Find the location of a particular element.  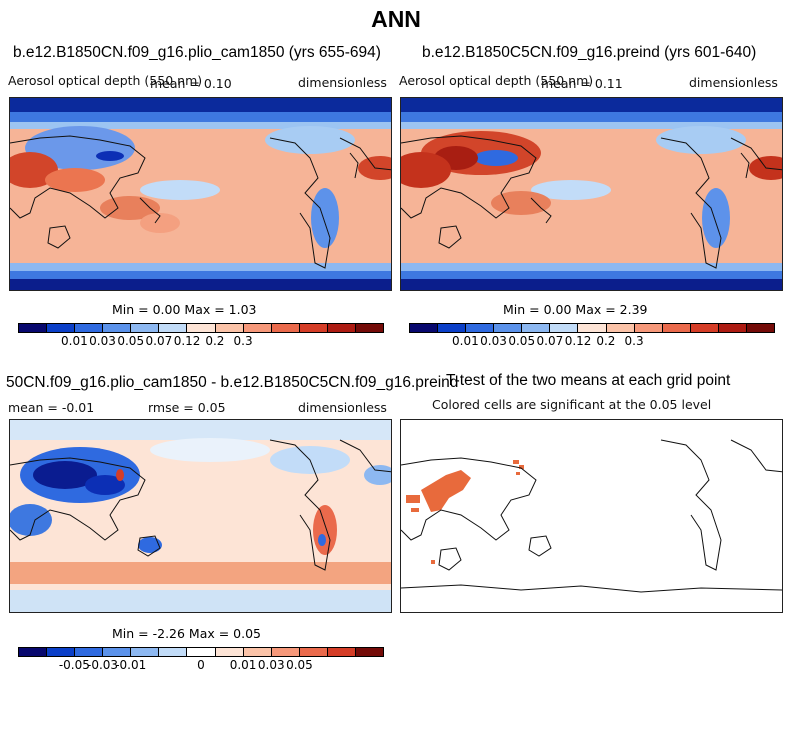

variable-label-top-right: Aerosol optical depth (550 nm) is located at coordinates (496, 80).